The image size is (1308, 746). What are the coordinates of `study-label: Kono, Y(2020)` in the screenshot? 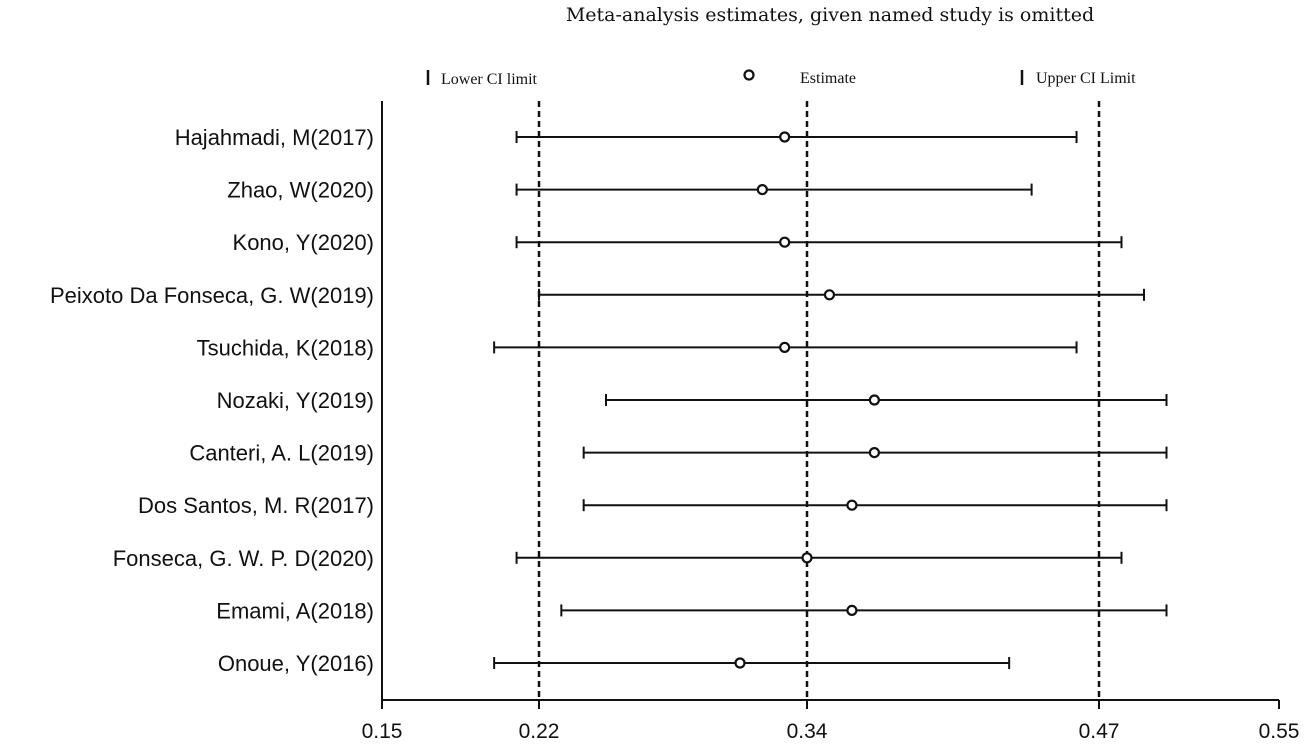 It's located at (303, 242).